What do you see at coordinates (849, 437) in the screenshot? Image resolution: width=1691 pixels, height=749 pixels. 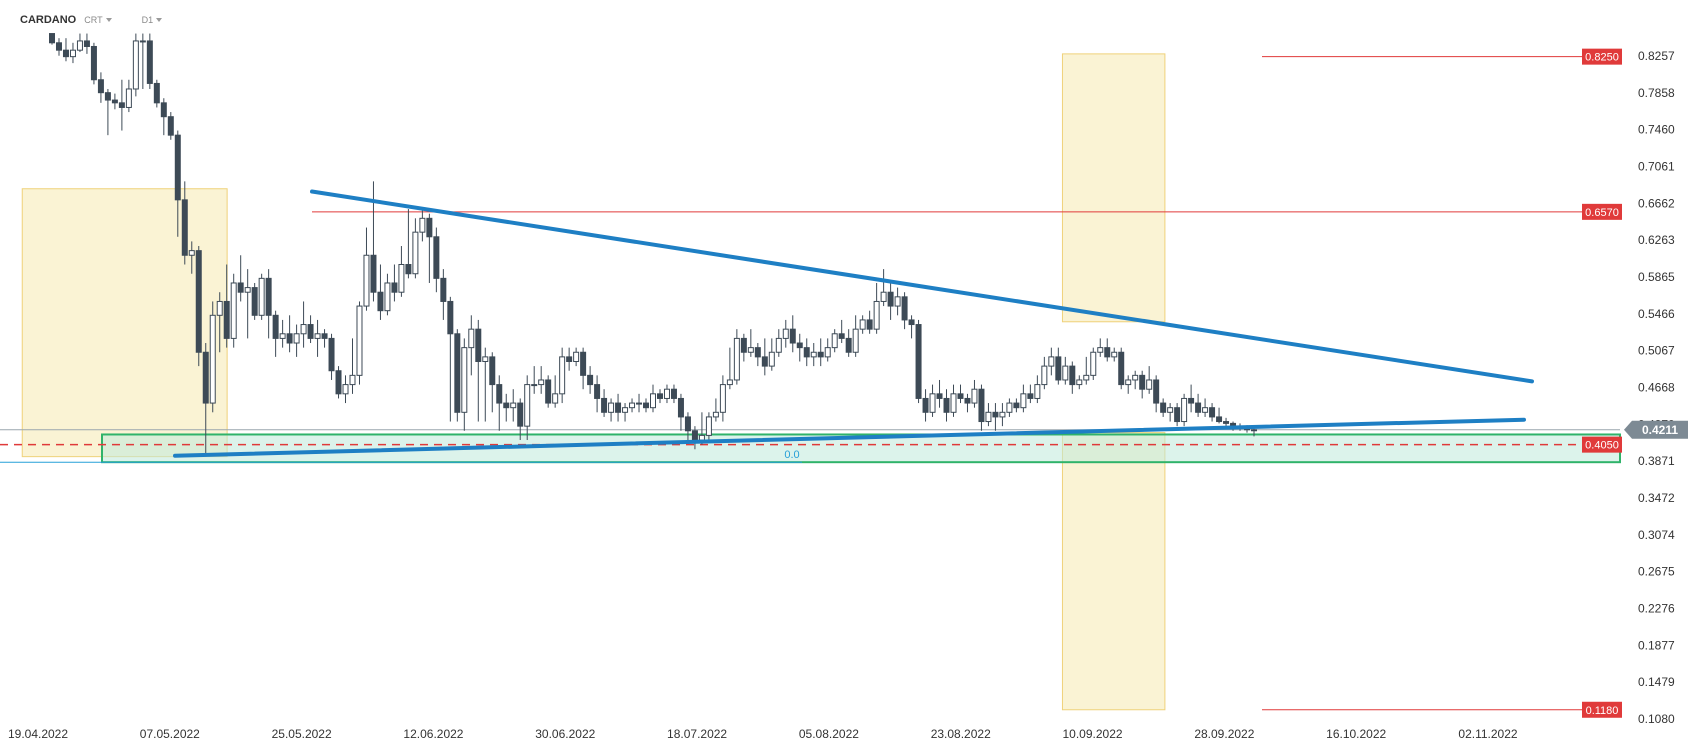 I see `support-trendline` at bounding box center [849, 437].